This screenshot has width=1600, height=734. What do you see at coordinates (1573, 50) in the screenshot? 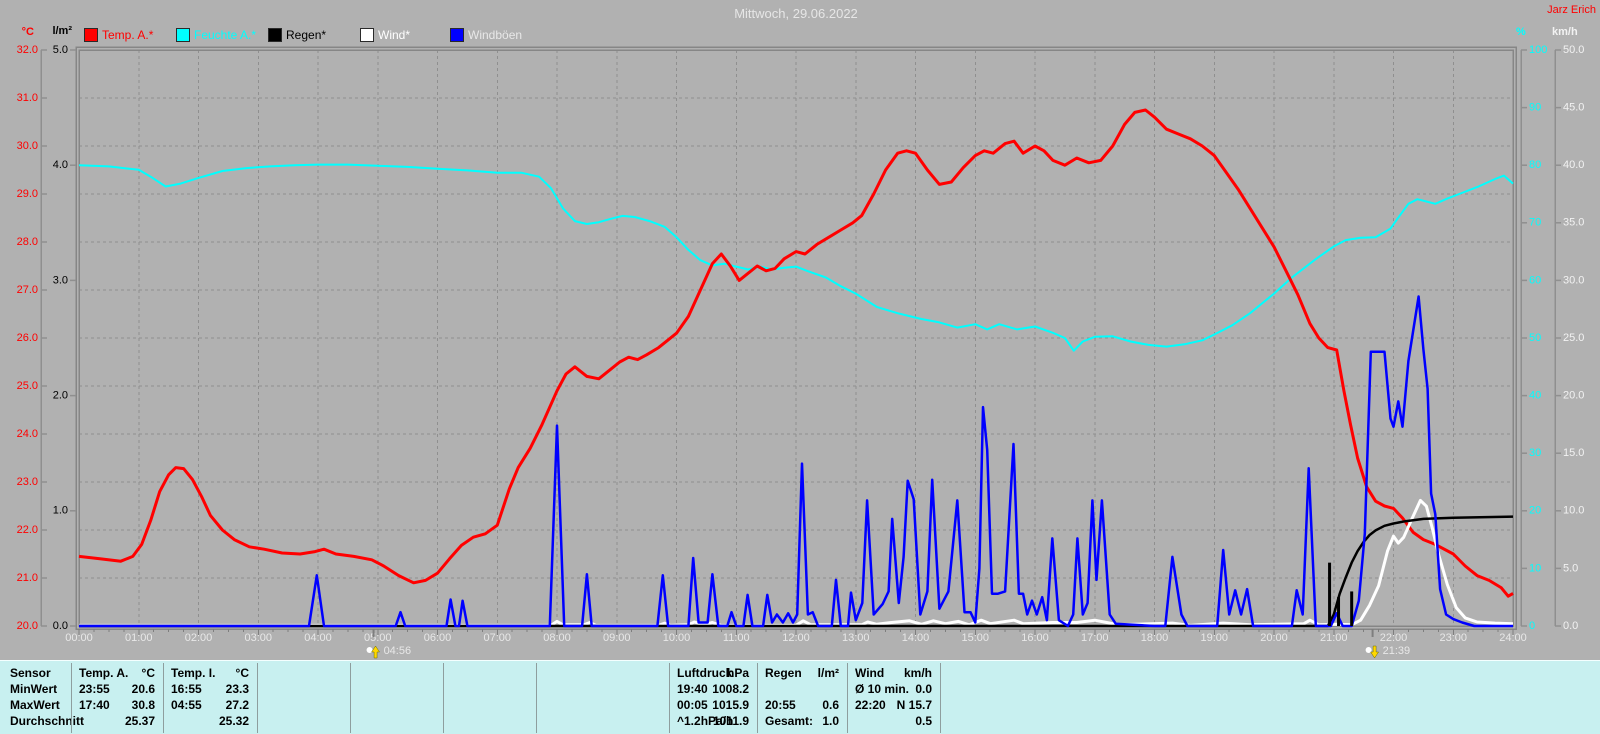
I see `wind-tick-label: 50.0` at bounding box center [1573, 50].